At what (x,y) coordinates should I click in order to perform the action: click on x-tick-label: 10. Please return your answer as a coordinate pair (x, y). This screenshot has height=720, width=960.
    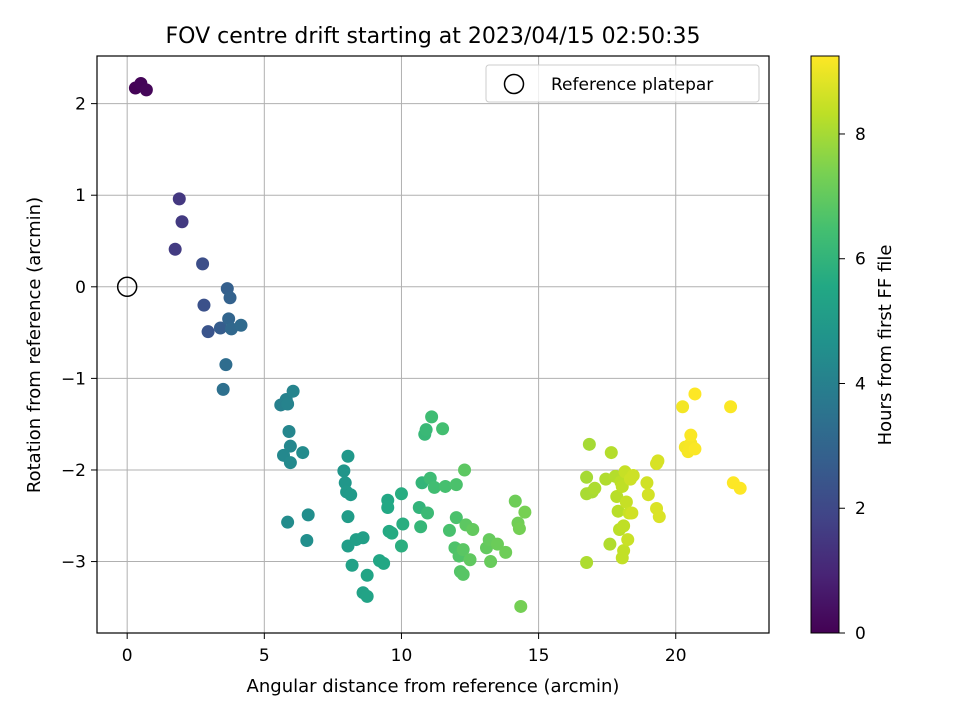
    Looking at the image, I should click on (402, 656).